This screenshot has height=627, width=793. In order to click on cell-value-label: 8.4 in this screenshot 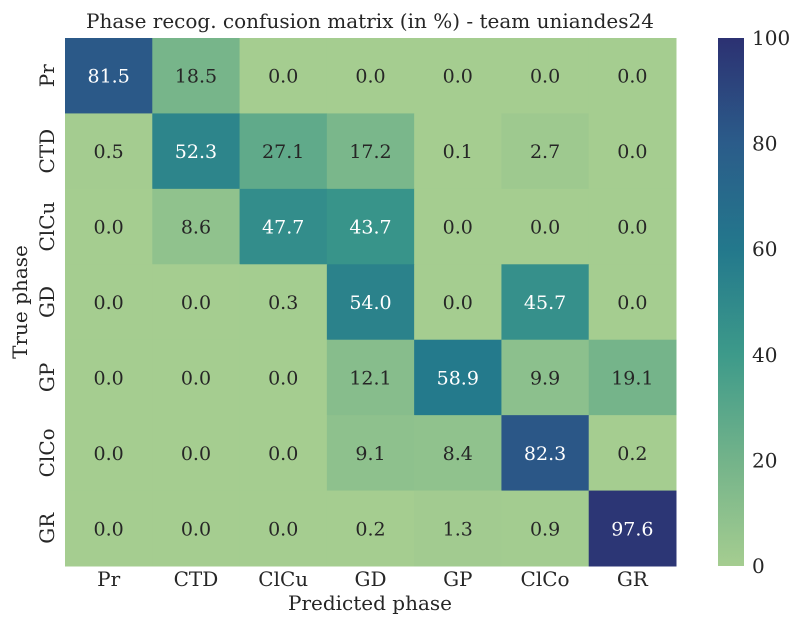, I will do `click(458, 454)`.